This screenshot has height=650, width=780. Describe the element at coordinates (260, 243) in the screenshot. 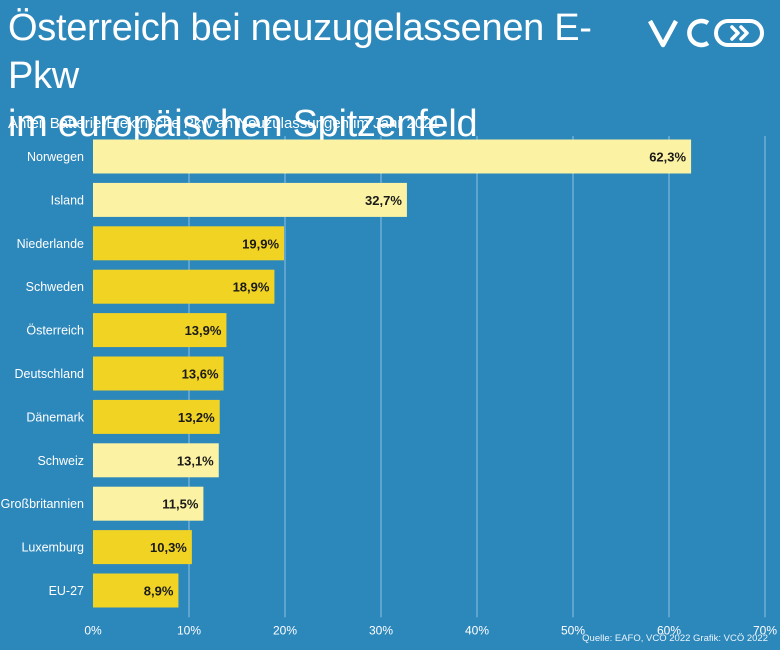

I see `data-label: 19,9%` at that location.